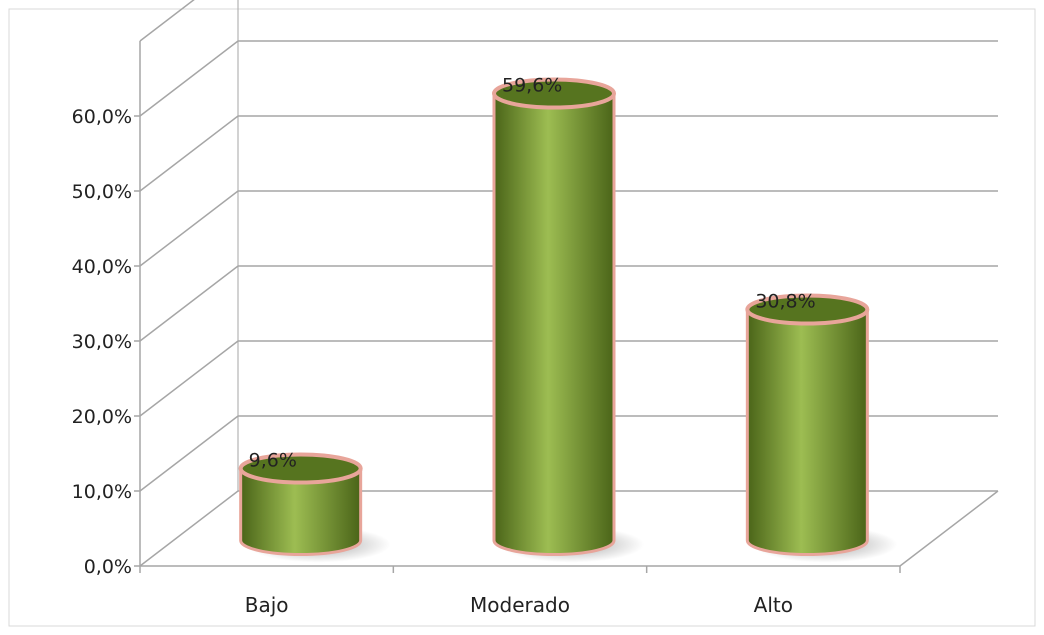  Describe the element at coordinates (108, 567) in the screenshot. I see `y-tick-label: 0,0%` at that location.